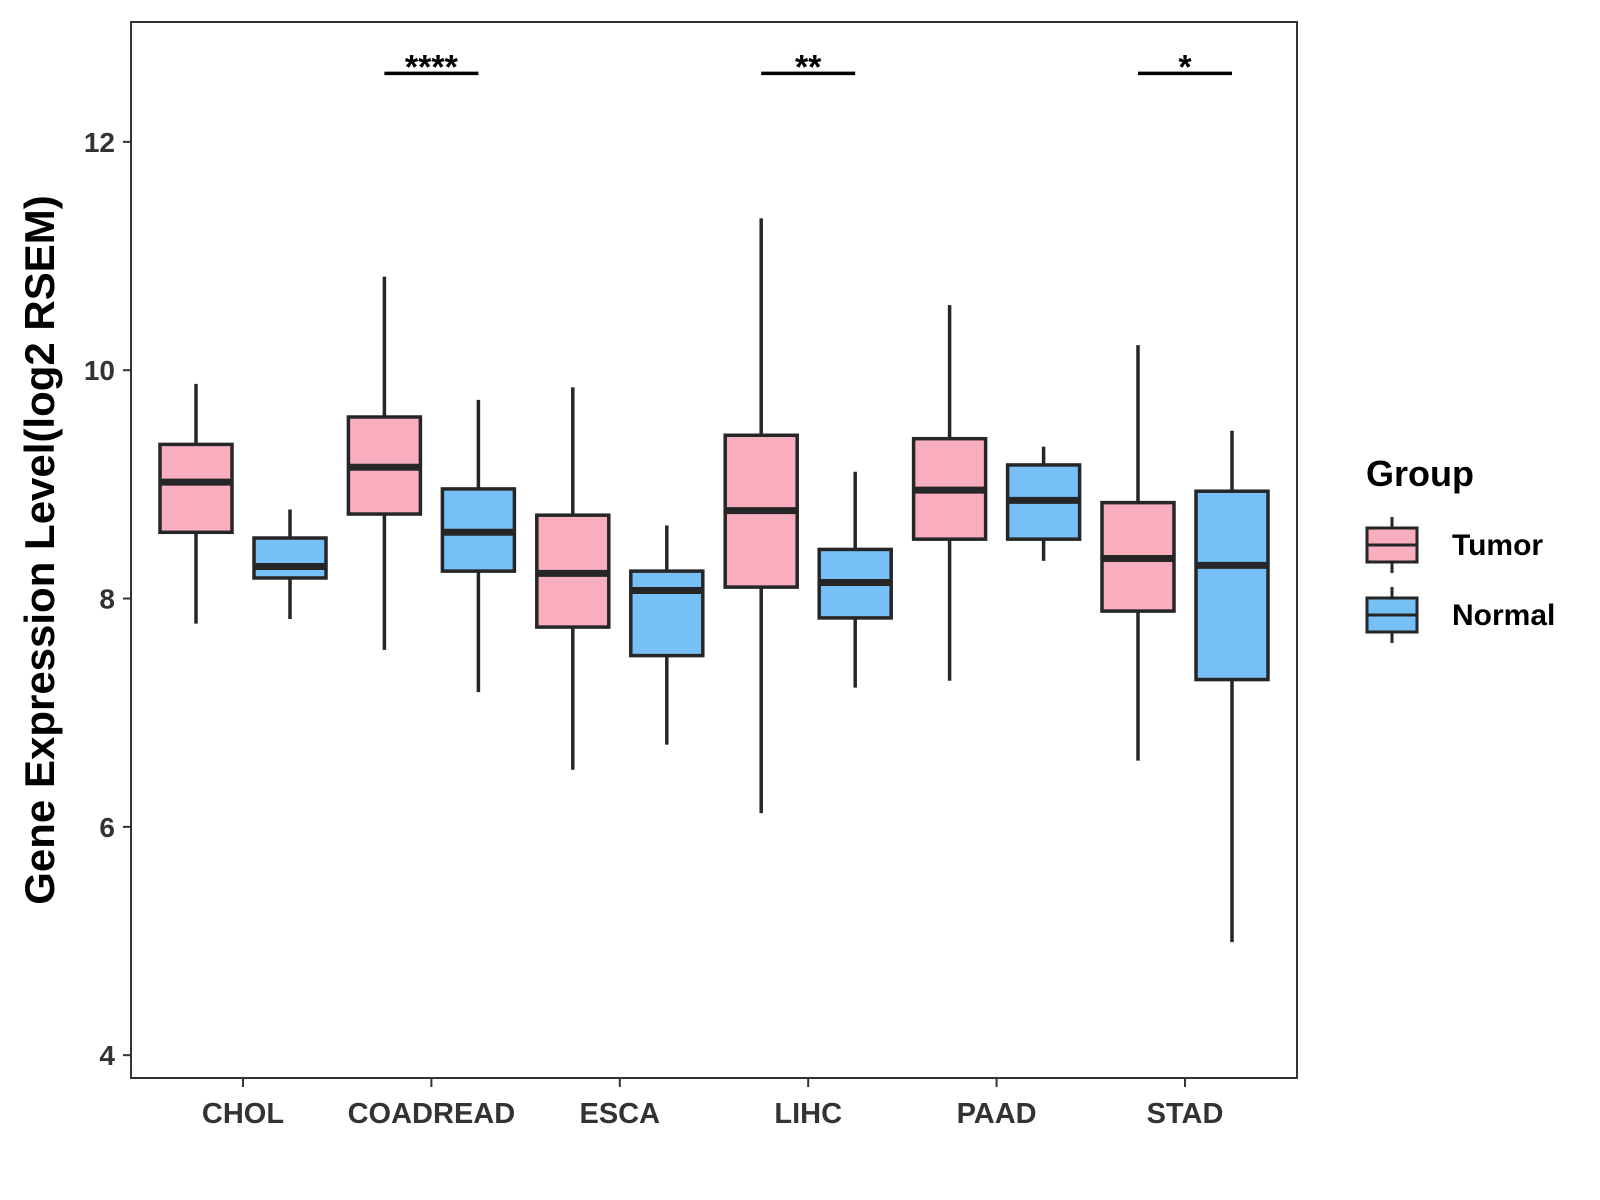 Image resolution: width=1600 pixels, height=1200 pixels. Describe the element at coordinates (1232, 686) in the screenshot. I see `box-normal-stad` at that location.